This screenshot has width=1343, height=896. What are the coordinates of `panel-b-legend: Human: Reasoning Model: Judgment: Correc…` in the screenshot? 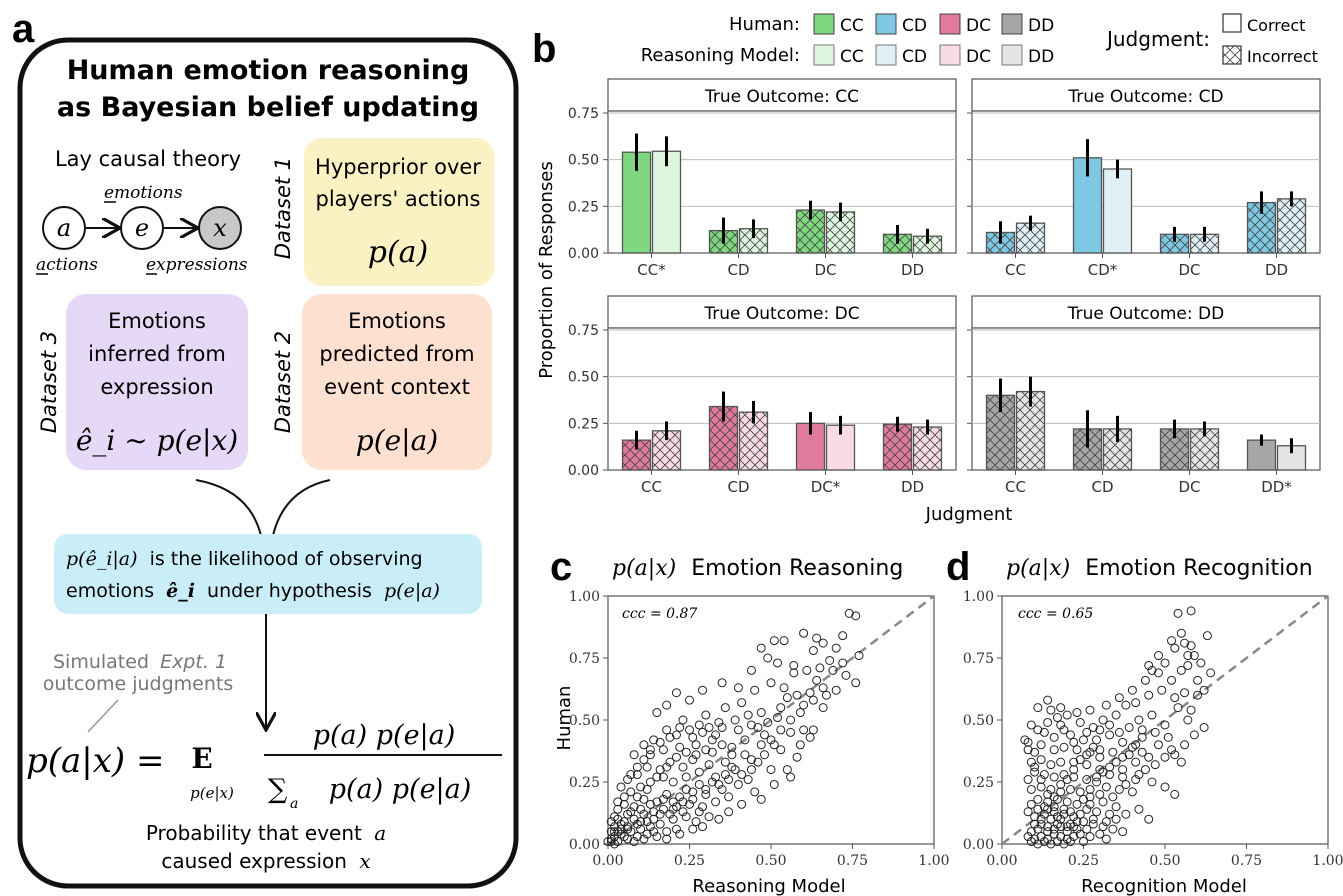 It's located at (979, 40).